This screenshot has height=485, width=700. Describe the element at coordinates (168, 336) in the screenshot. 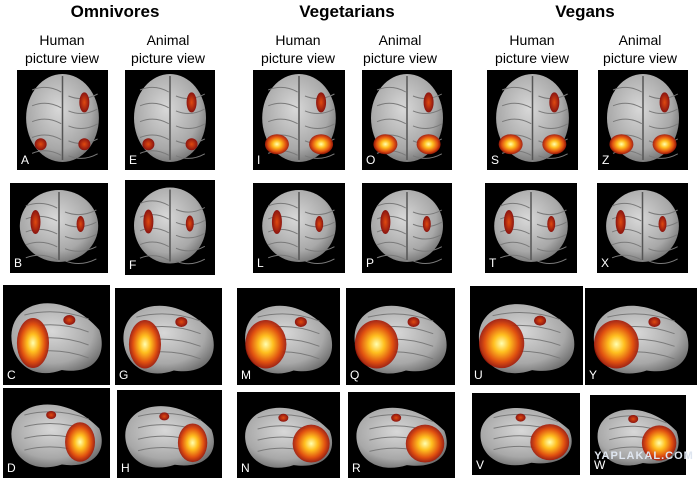

I see `brain-panel: G` at that location.